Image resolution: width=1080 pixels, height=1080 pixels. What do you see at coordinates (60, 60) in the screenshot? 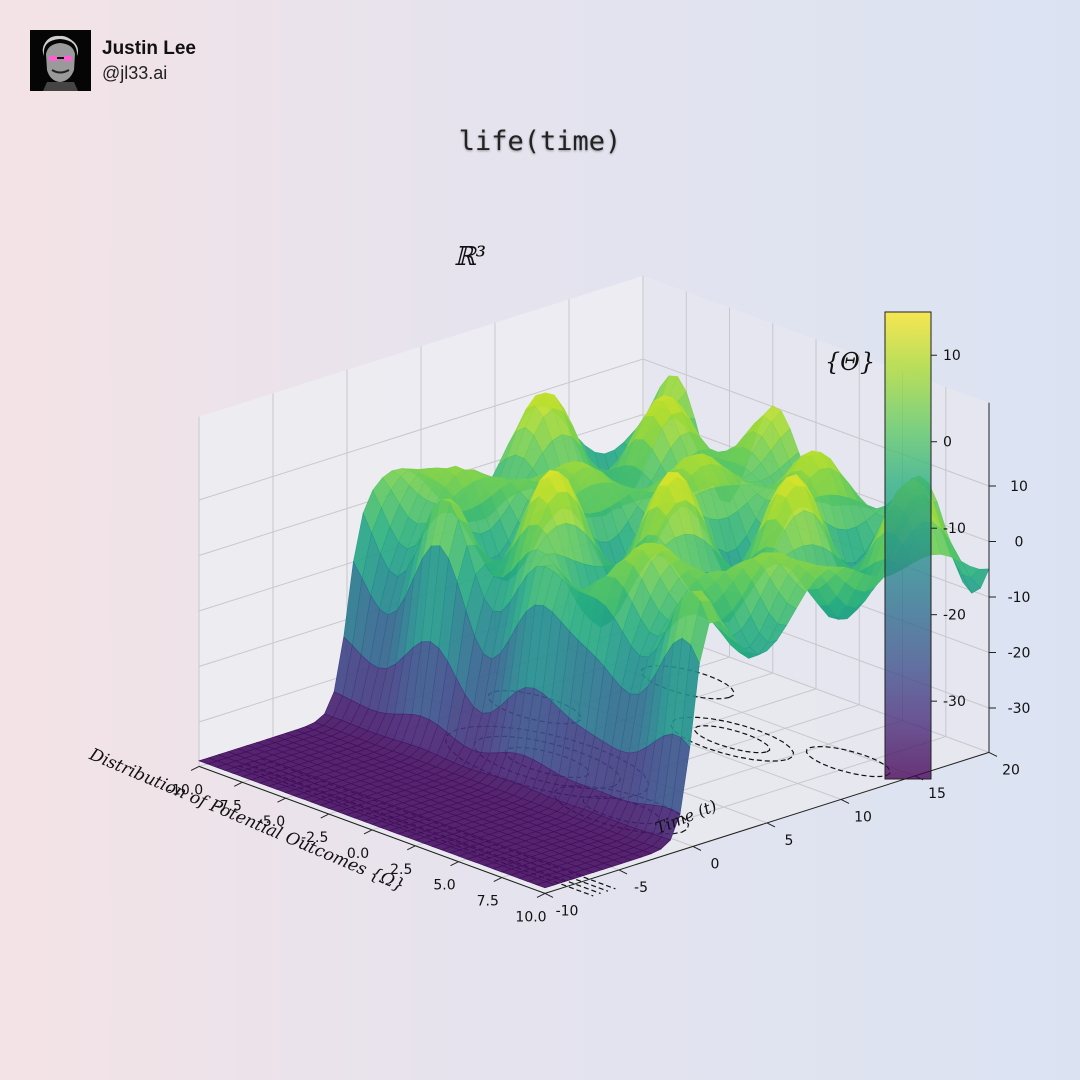
I see `avatar` at bounding box center [60, 60].